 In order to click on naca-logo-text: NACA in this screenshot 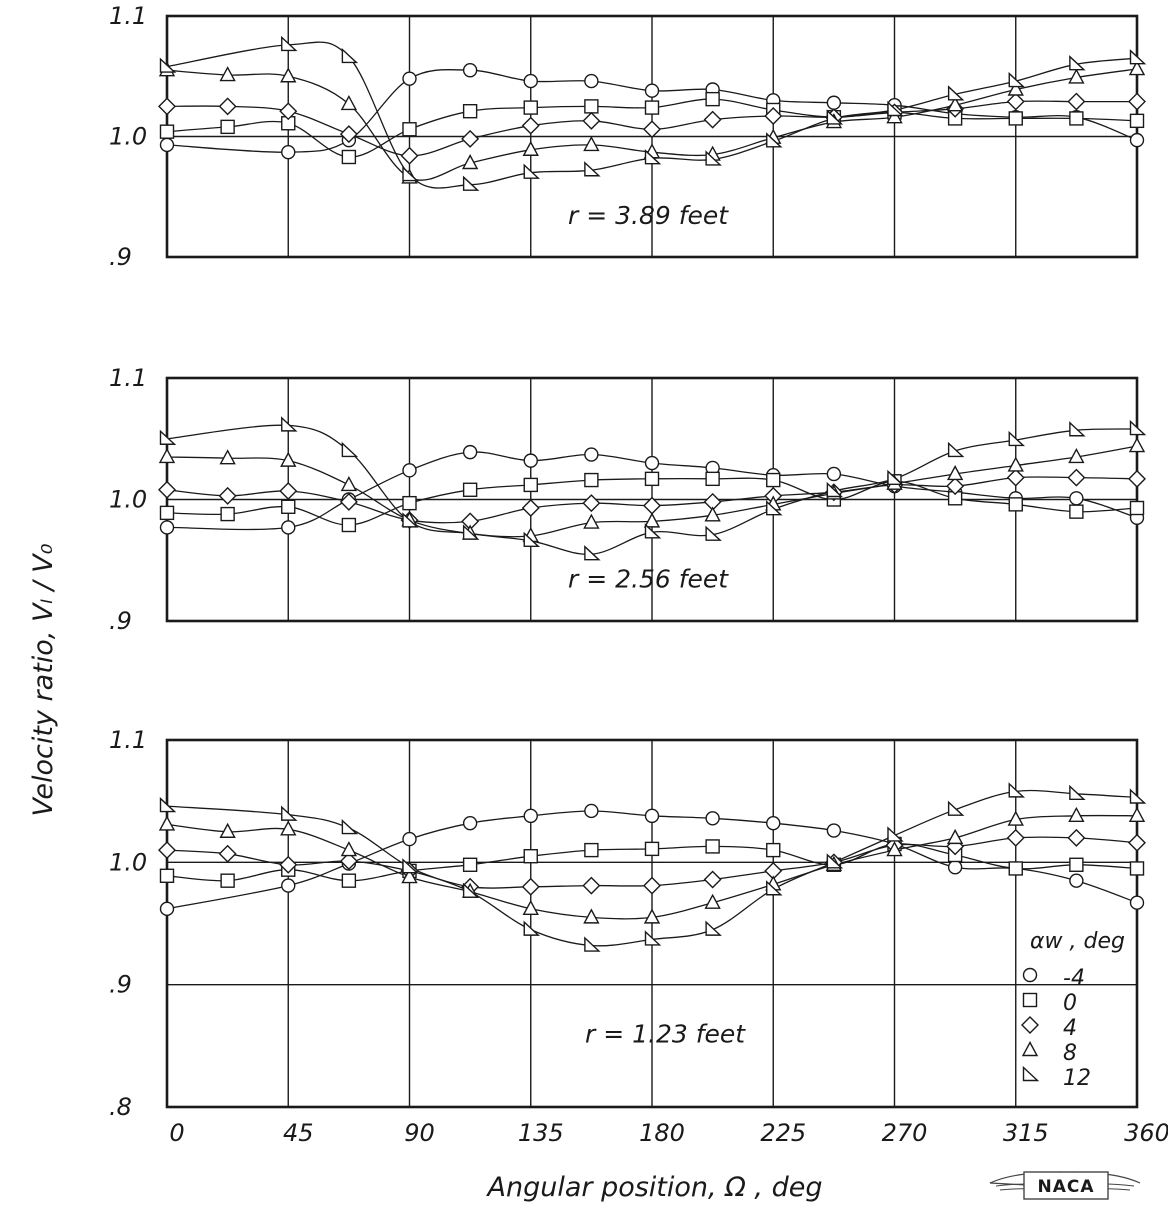, I will do `click(1065, 1187)`.